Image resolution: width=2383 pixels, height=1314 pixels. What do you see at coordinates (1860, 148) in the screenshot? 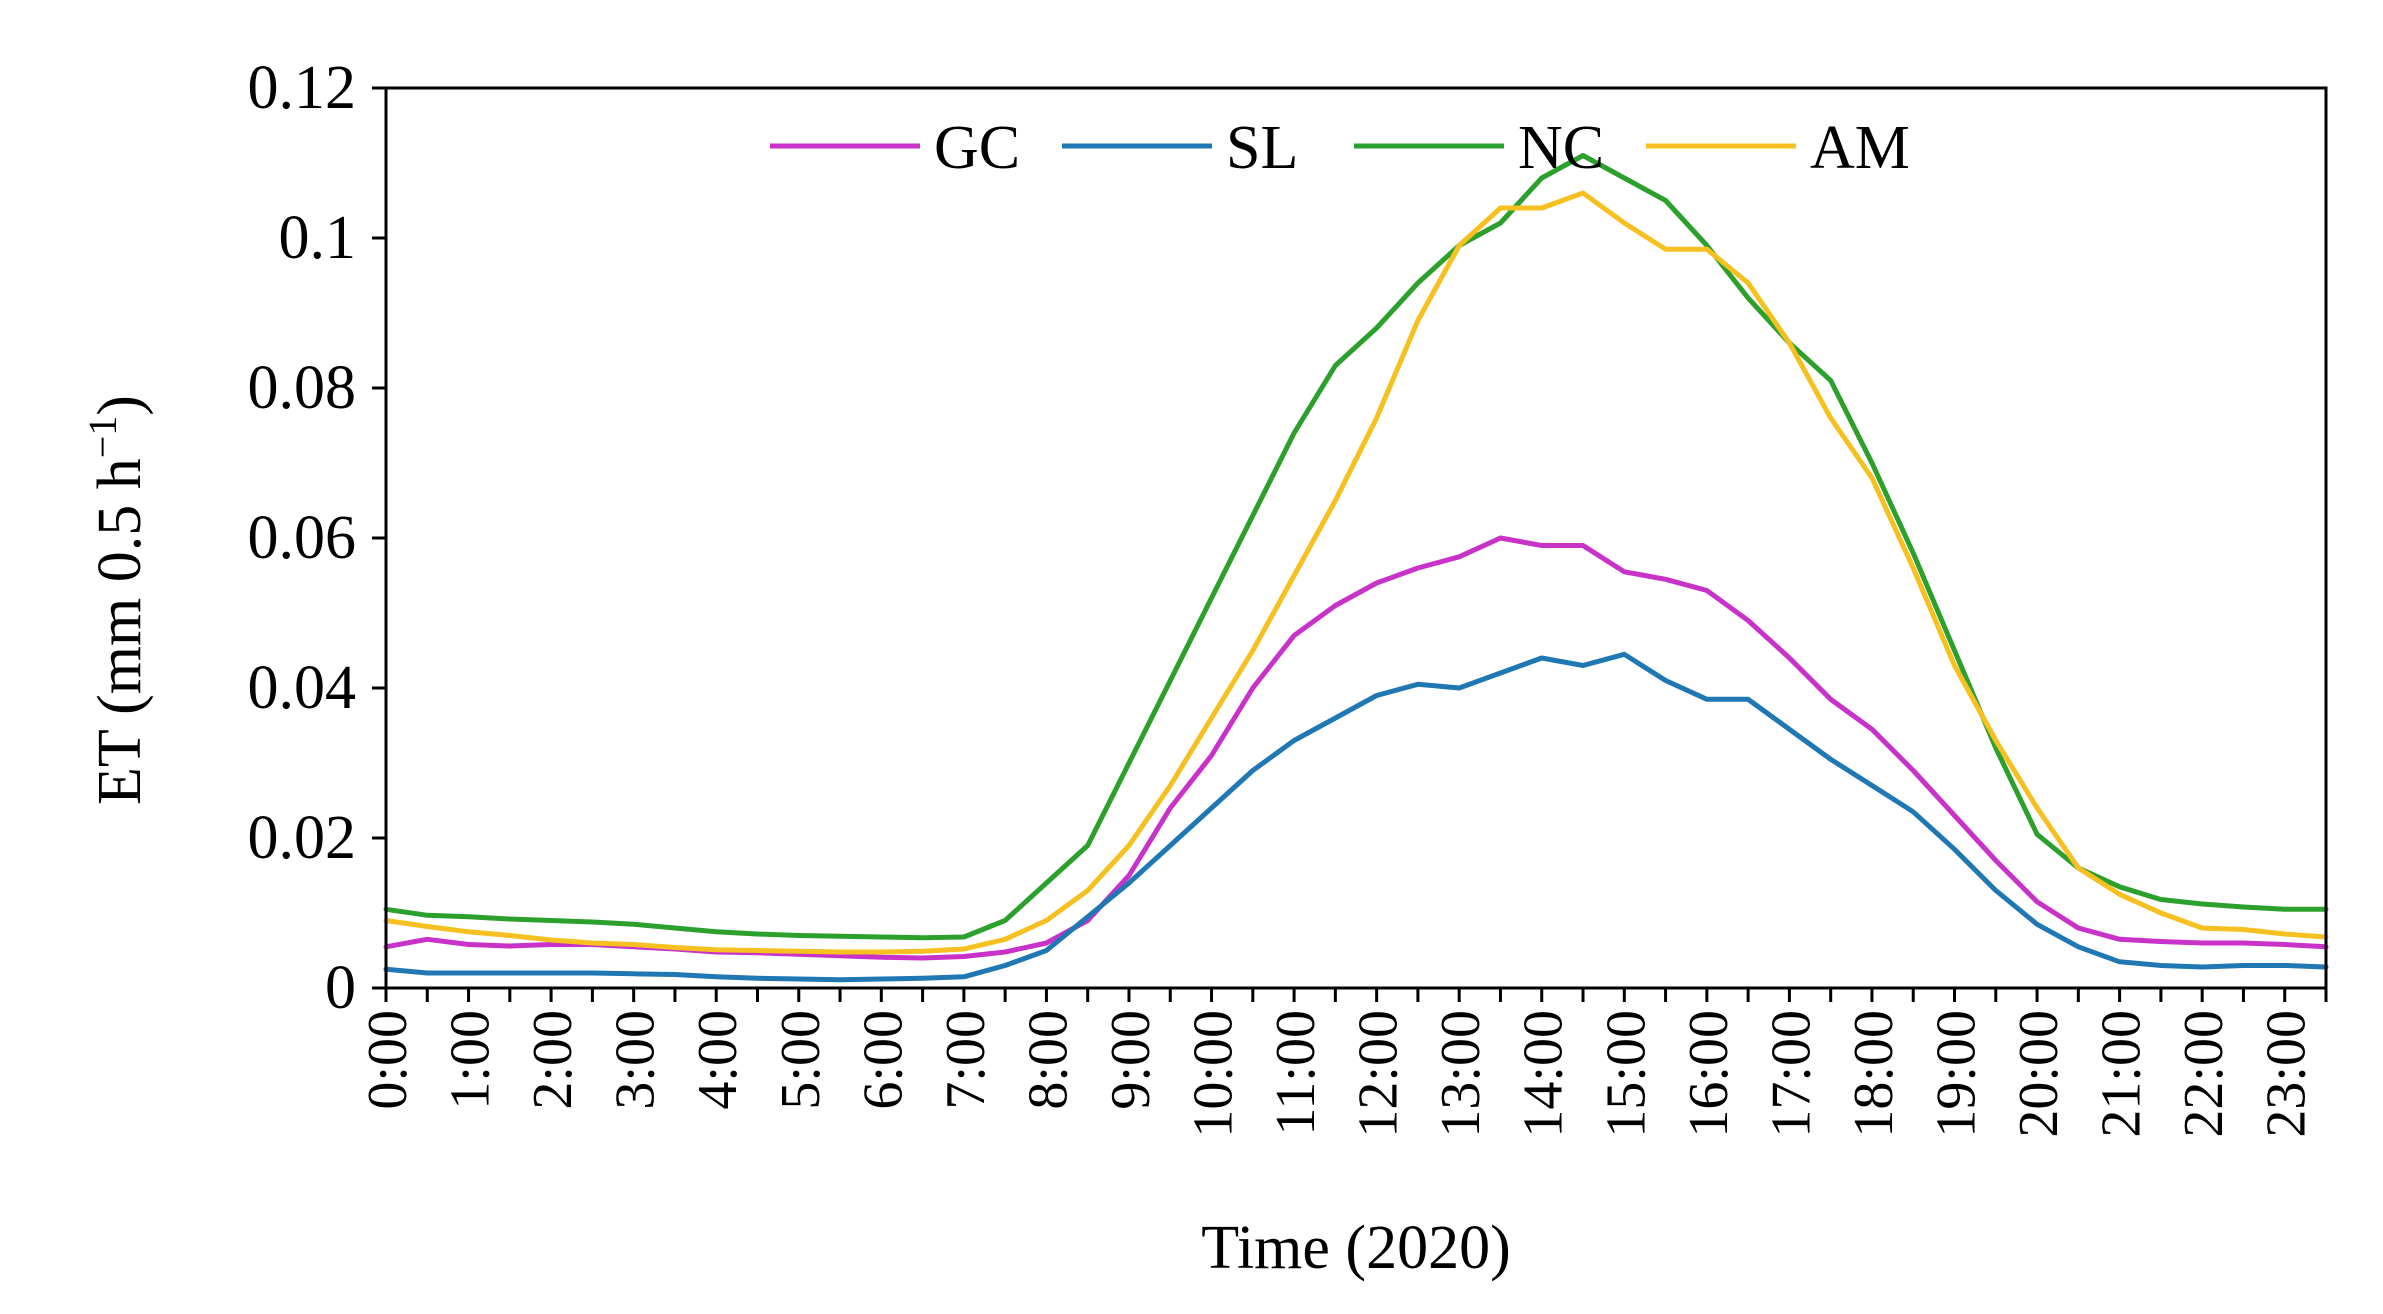
I see `legend-label-am: AM` at bounding box center [1860, 148].